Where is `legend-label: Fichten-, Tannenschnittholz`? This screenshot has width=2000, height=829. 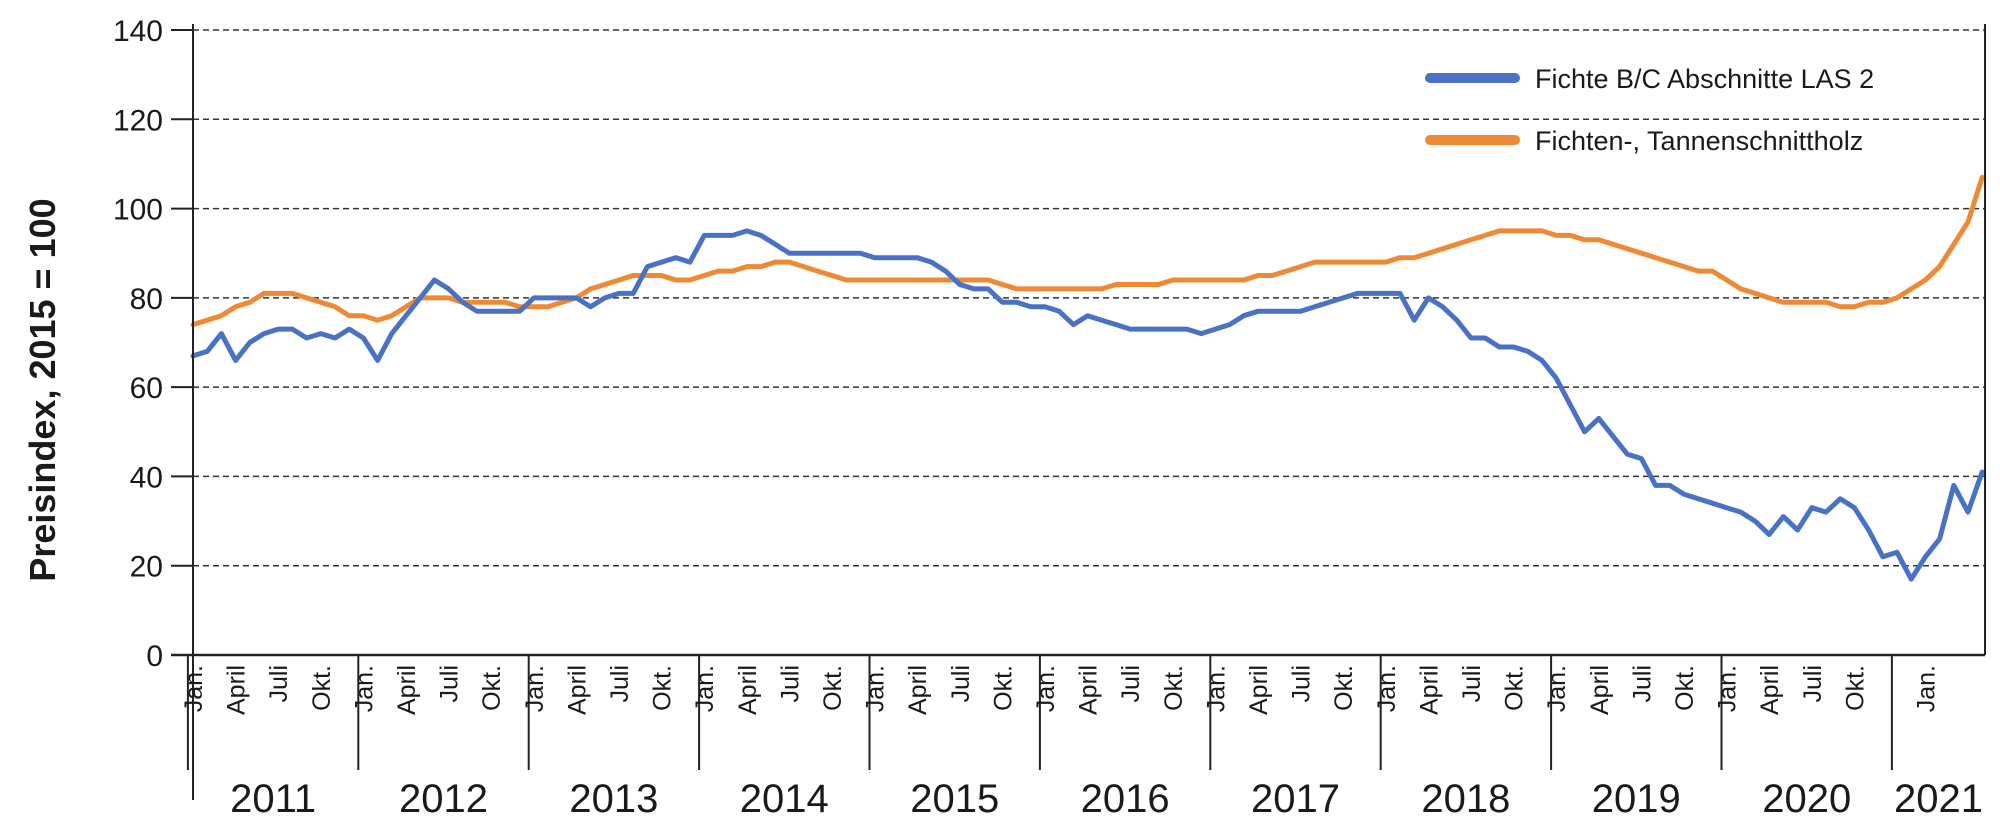
legend-label: Fichten-, Tannenschnittholz is located at coordinates (1699, 141).